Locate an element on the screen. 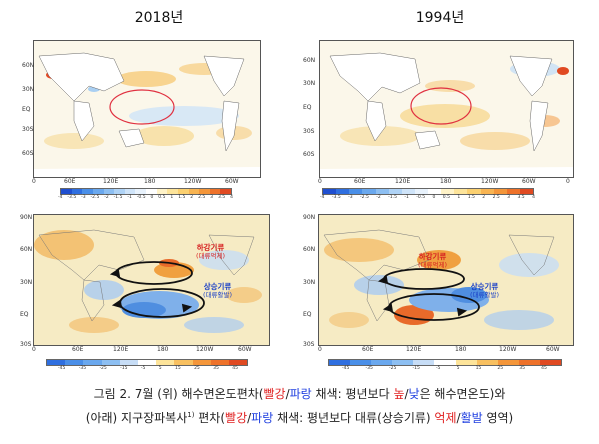  cb-label: 35 is located at coordinates (522, 368).